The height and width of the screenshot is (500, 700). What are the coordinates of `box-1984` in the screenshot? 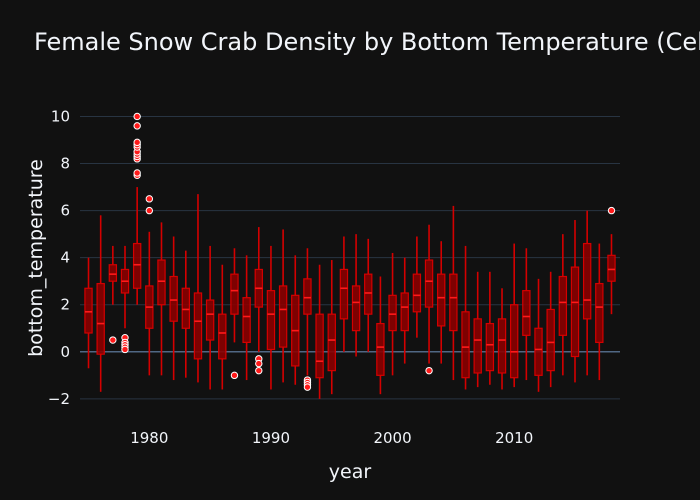 It's located at (198, 288).